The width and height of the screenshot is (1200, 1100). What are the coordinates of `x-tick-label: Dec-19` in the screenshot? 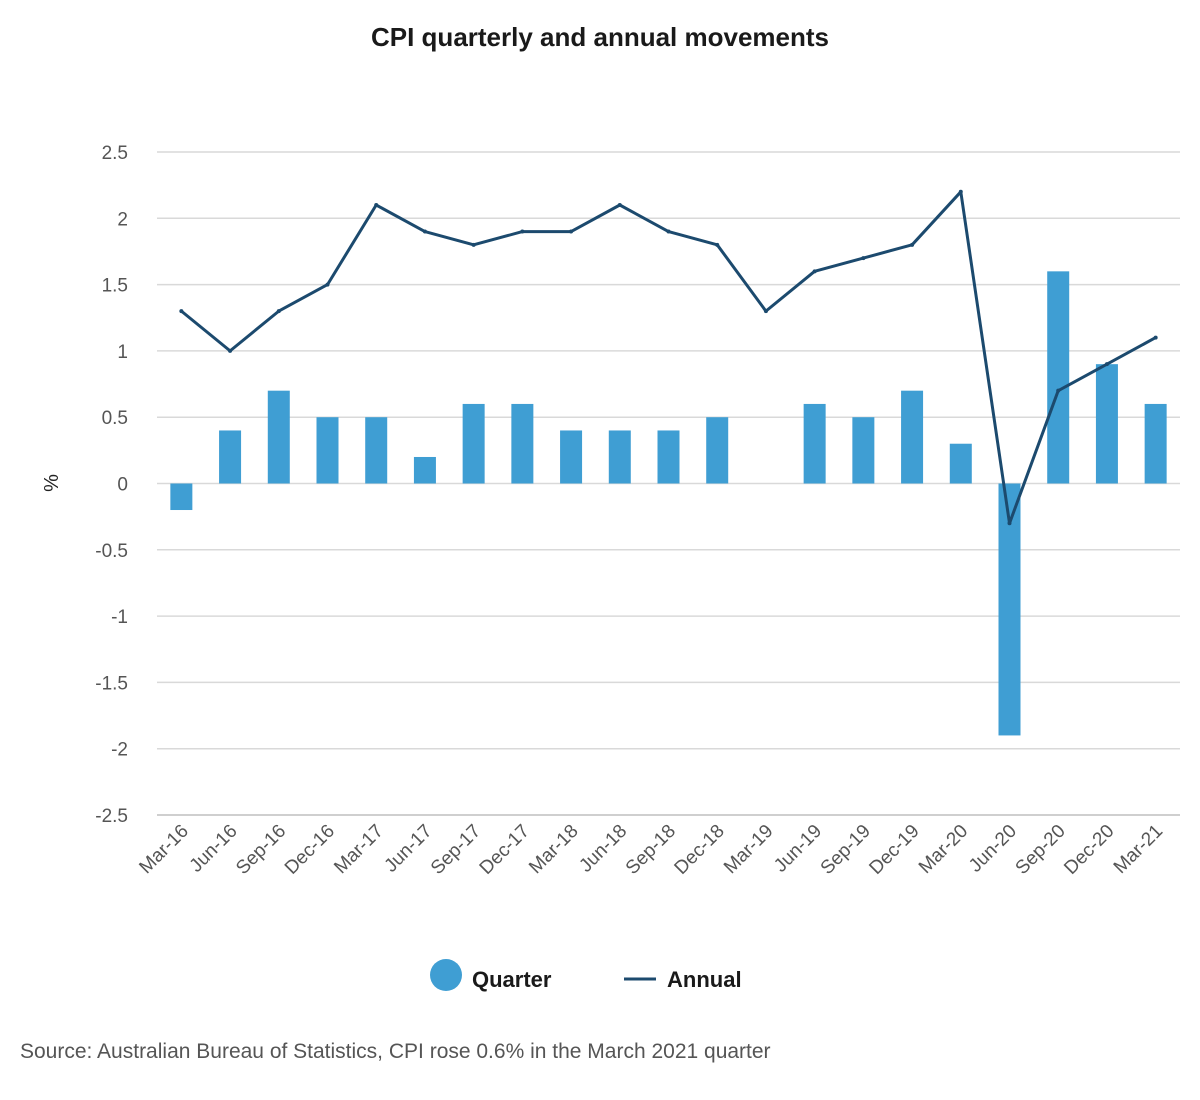 It's located at (894, 850).